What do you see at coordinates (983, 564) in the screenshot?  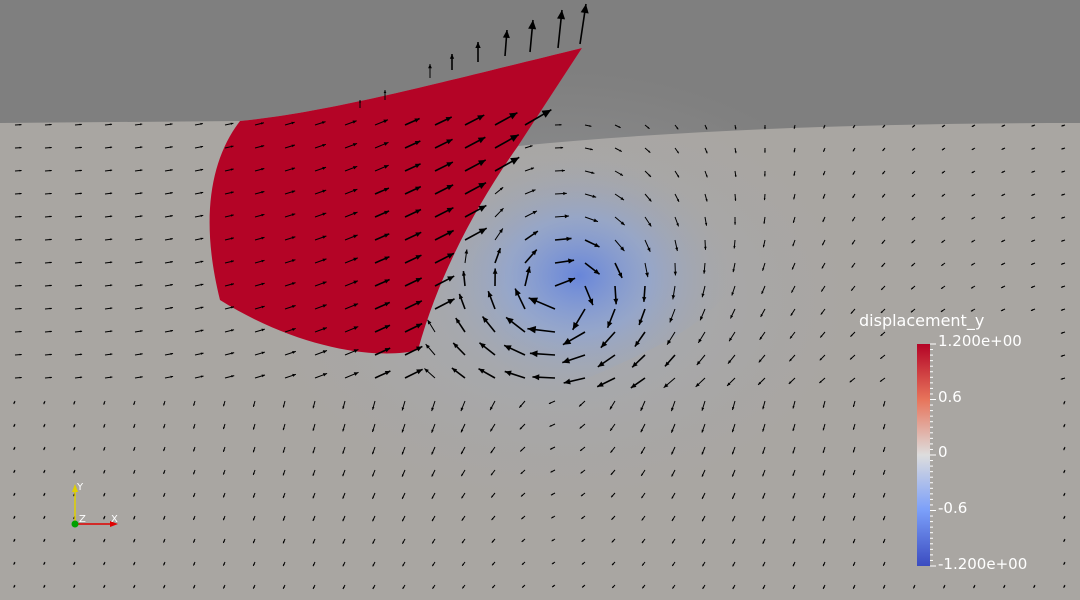 I see `colorbar-min-label: -1.200e+00` at bounding box center [983, 564].